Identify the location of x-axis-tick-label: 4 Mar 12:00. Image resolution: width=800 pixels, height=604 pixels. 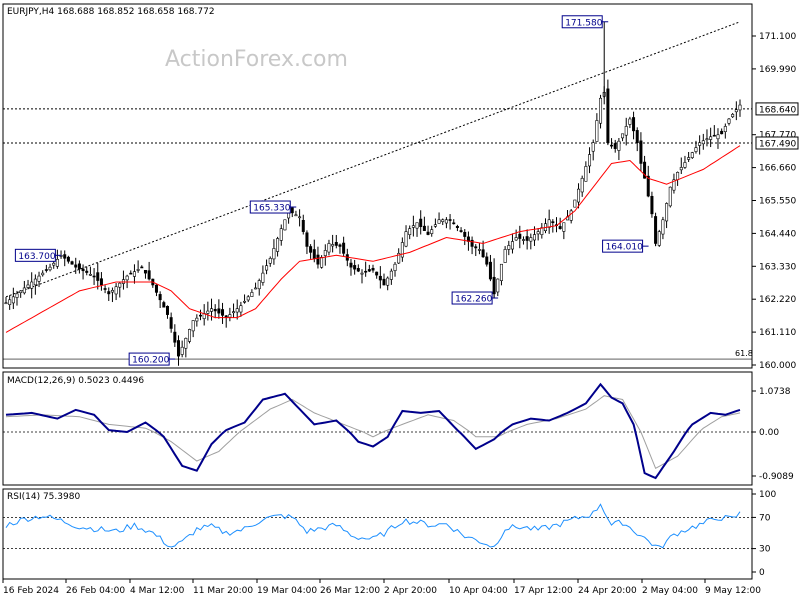
(157, 591).